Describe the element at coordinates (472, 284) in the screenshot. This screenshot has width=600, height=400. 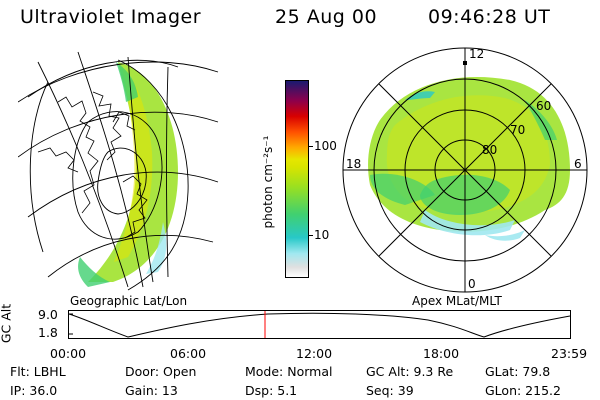
I see `mlt-label-0: 0` at that location.